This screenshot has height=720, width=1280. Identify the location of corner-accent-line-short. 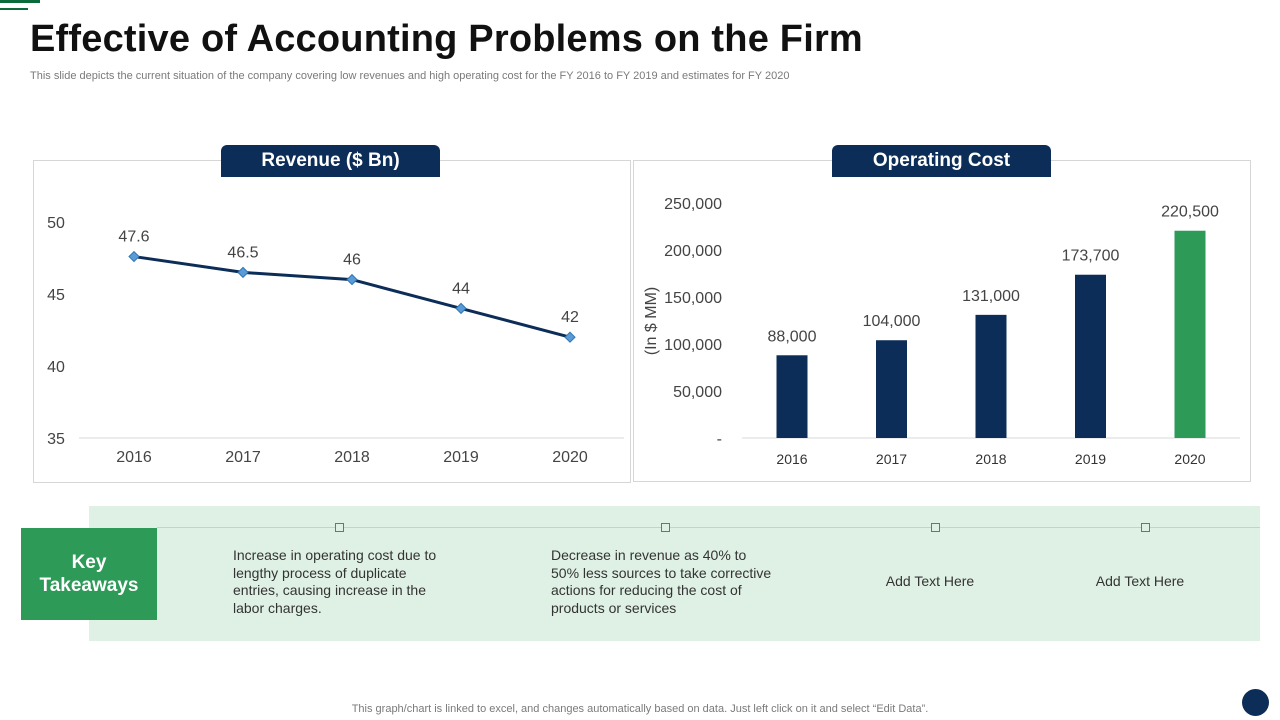
(14, 9).